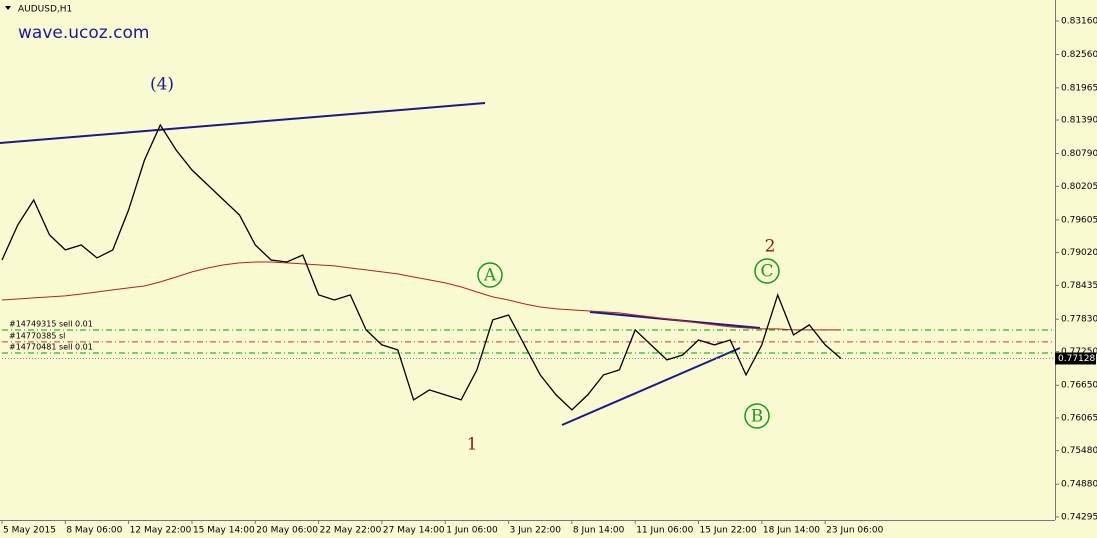 The height and width of the screenshot is (538, 1097). What do you see at coordinates (770, 247) in the screenshot?
I see `wave-label: 2` at bounding box center [770, 247].